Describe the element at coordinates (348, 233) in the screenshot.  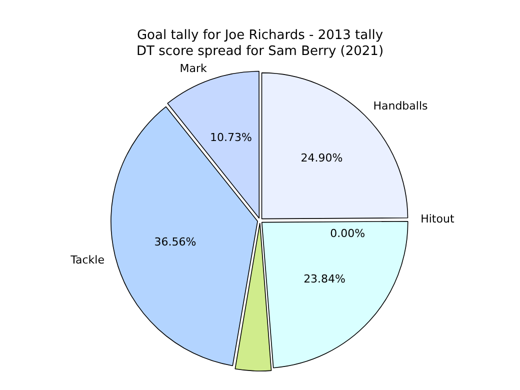
I see `text: 0.00%` at that location.